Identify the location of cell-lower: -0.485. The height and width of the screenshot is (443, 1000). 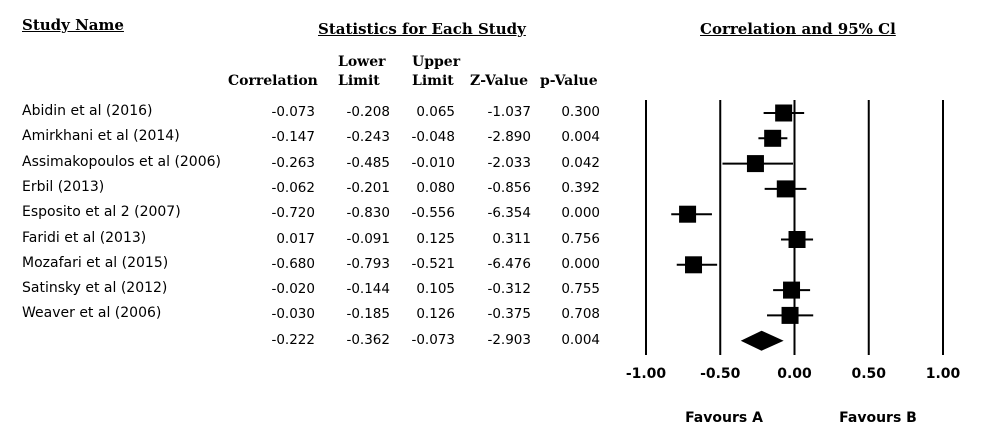
(368, 162).